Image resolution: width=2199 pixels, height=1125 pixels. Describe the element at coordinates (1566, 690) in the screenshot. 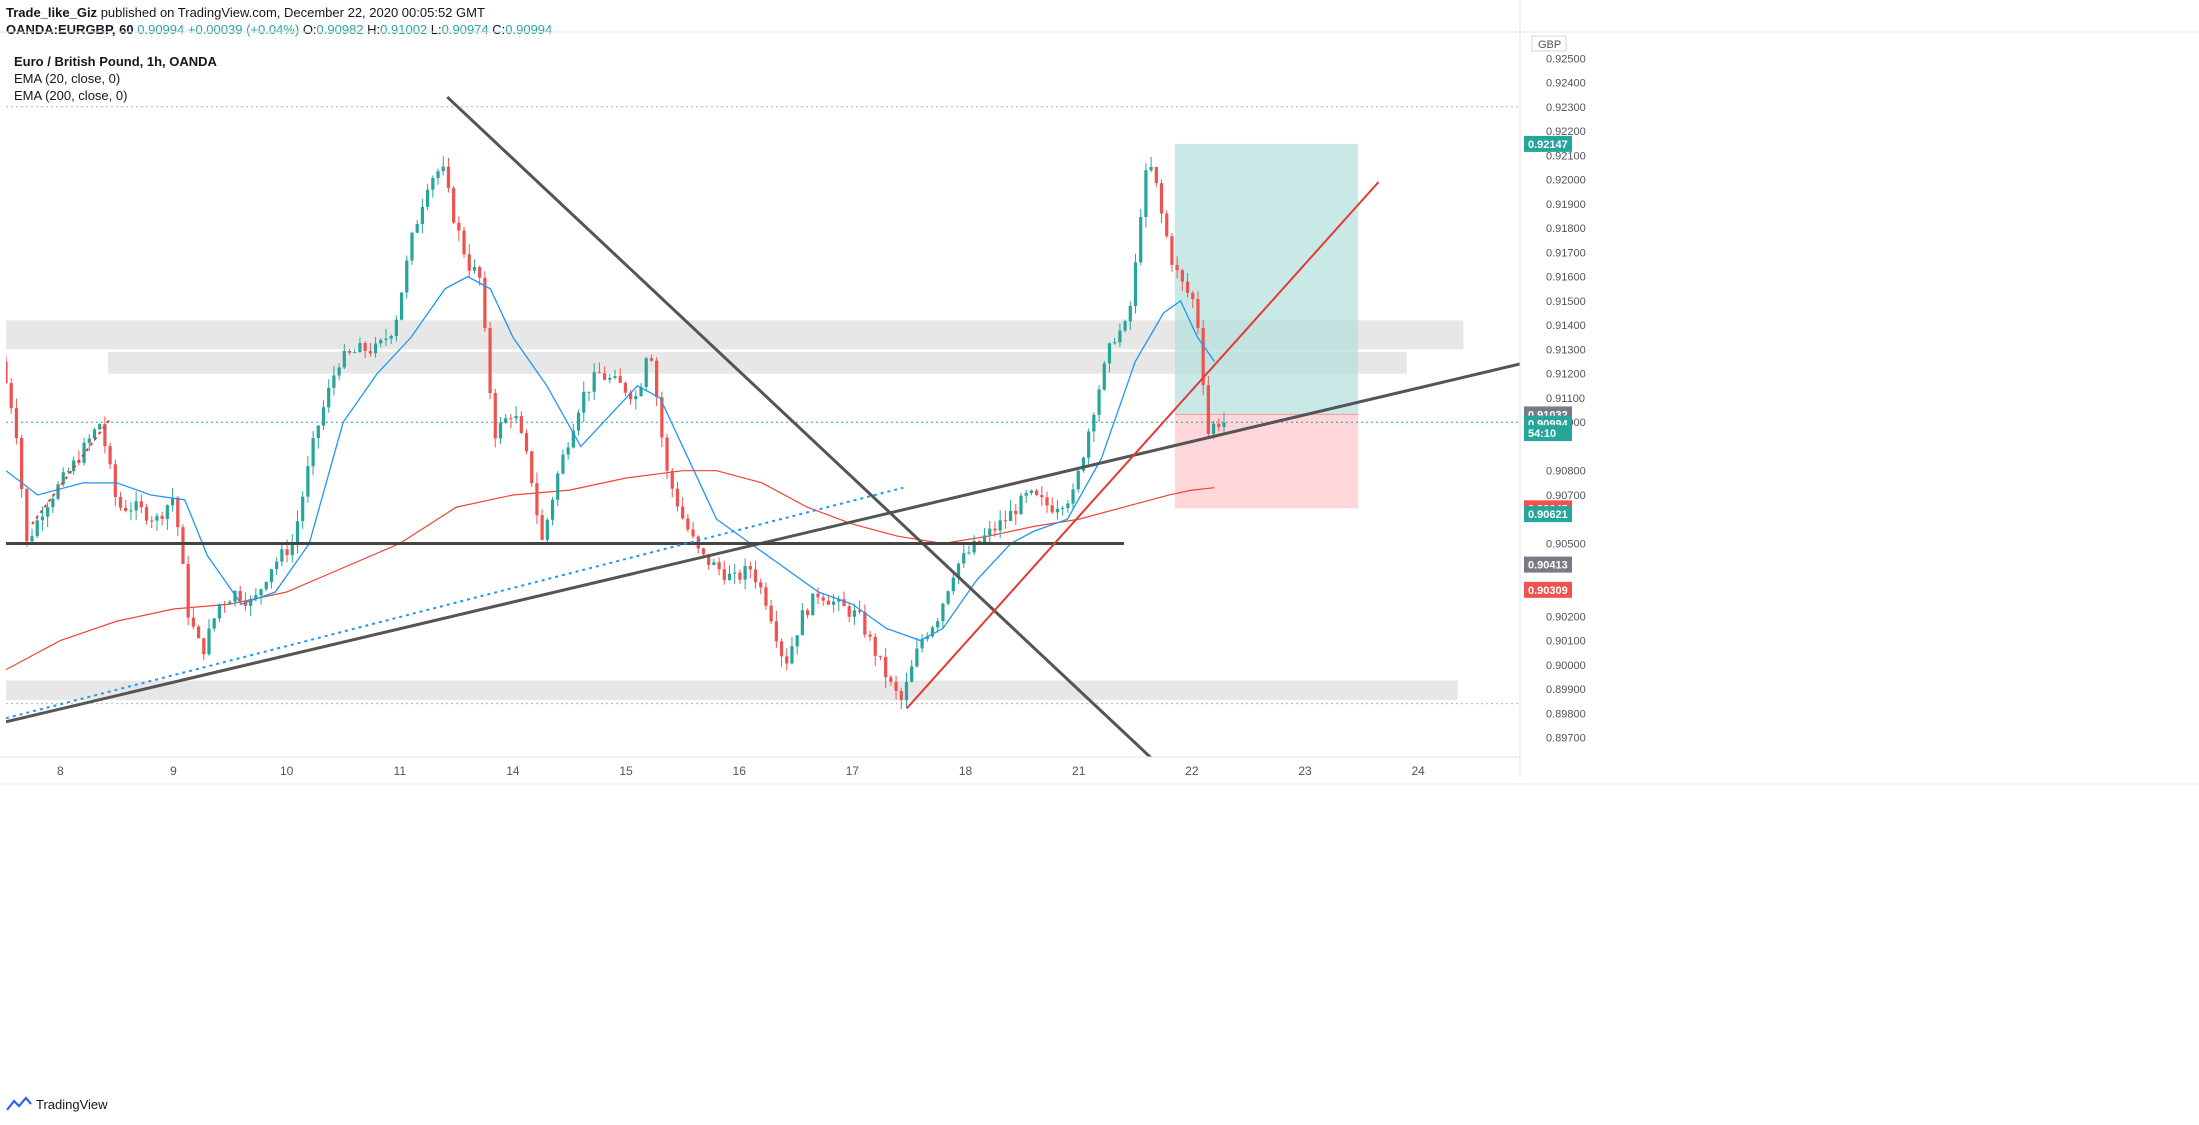

I see `price-tick-label: 0.89900` at that location.